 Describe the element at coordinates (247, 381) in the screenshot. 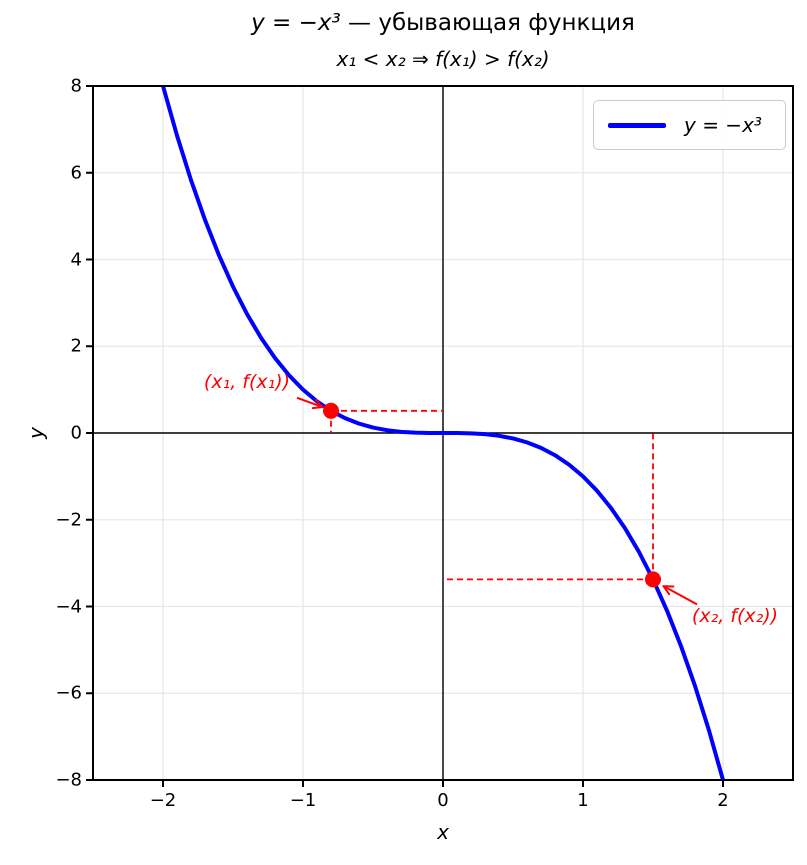

I see `annotation-point-1: (x₁, f(x₁))` at that location.